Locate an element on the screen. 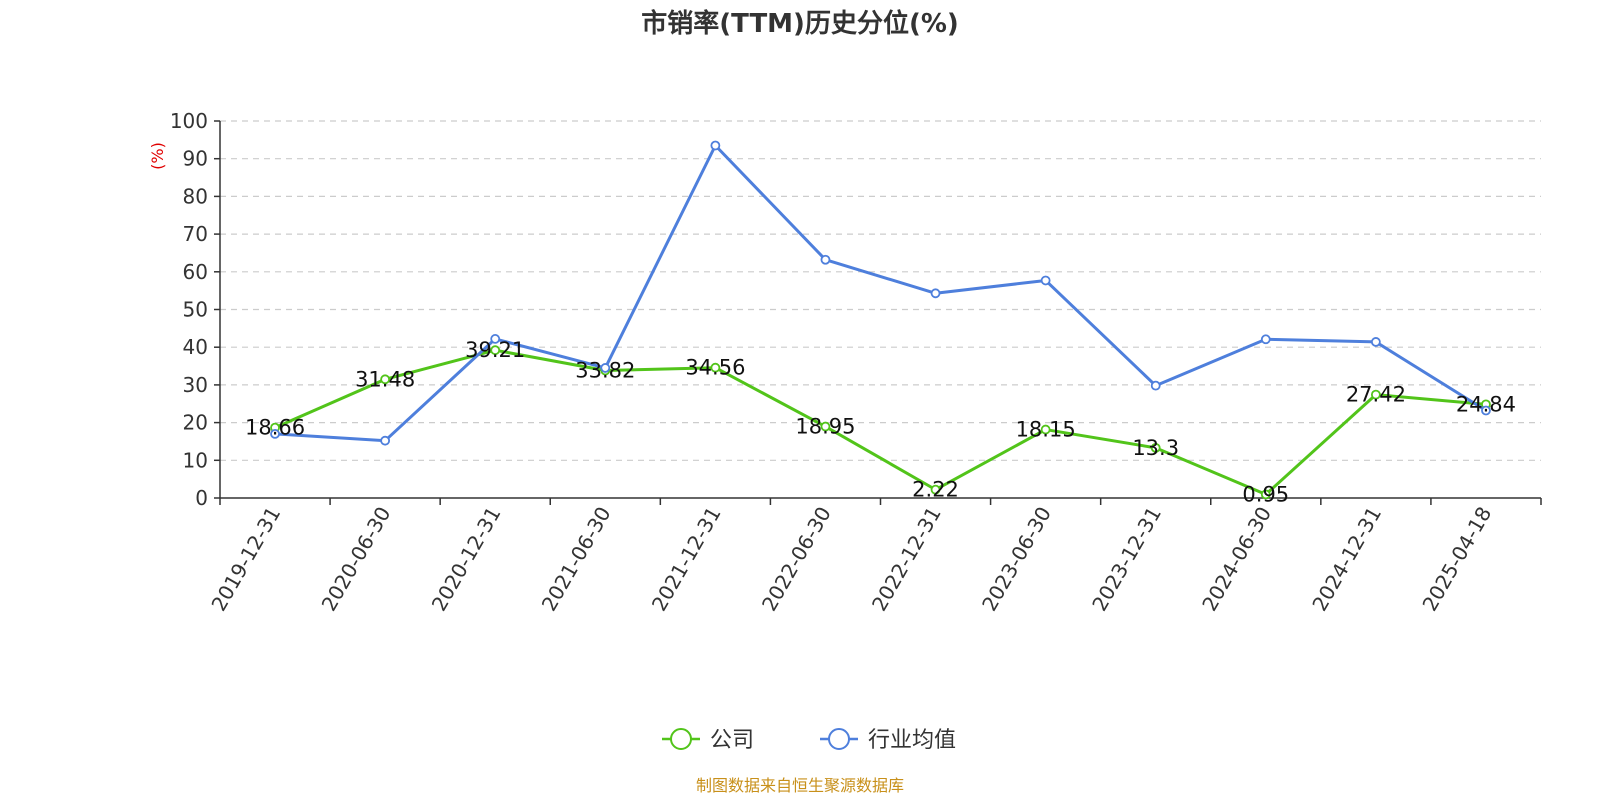  data-label: 33.82 is located at coordinates (605, 370).